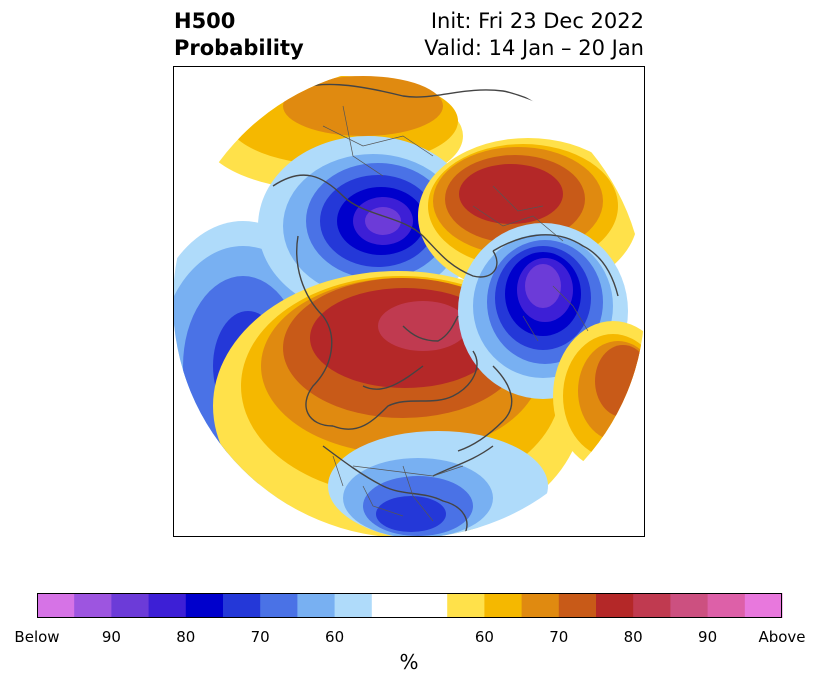 This screenshot has width=819, height=686. I want to click on title-variable: H500, so click(205, 21).